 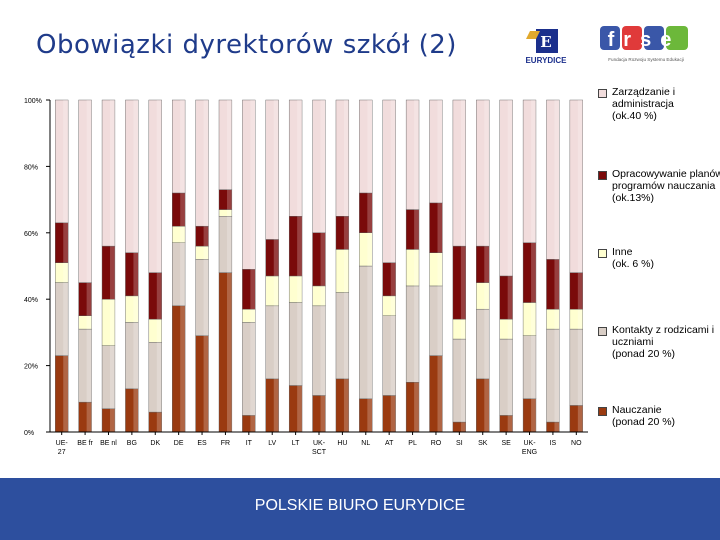 I want to click on bar-stack-fr, so click(x=225, y=266).